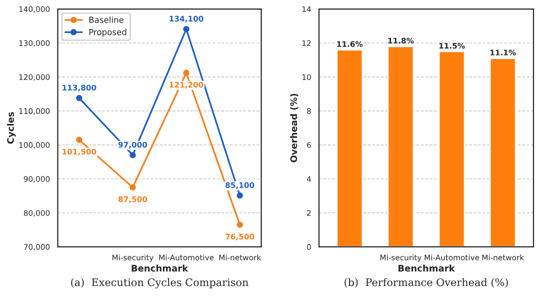 Image resolution: width=550 pixels, height=301 pixels. What do you see at coordinates (106, 19) in the screenshot?
I see `legend-label: Baseline` at bounding box center [106, 19].